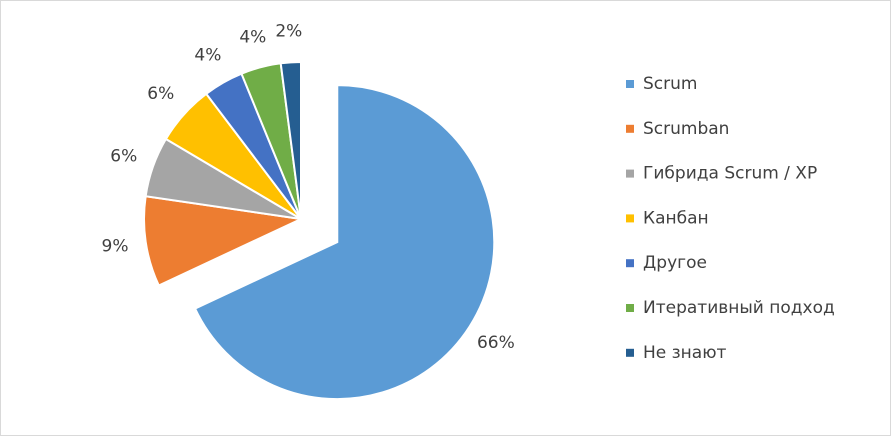 Image resolution: width=891 pixels, height=439 pixels. What do you see at coordinates (496, 343) in the screenshot?
I see `data-label: 66%` at bounding box center [496, 343].